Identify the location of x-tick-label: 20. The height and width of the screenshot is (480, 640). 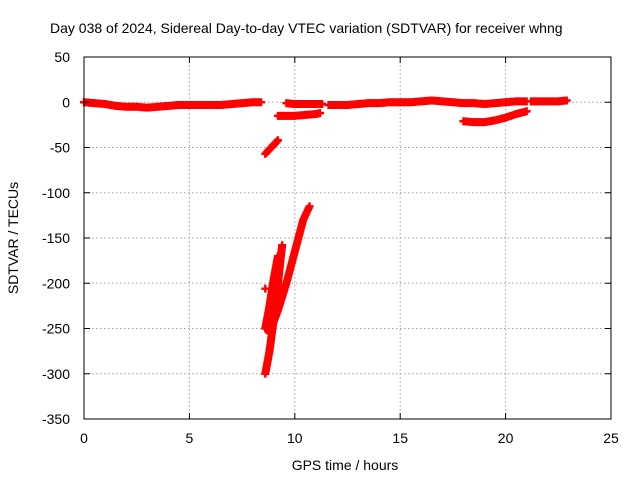
(506, 438).